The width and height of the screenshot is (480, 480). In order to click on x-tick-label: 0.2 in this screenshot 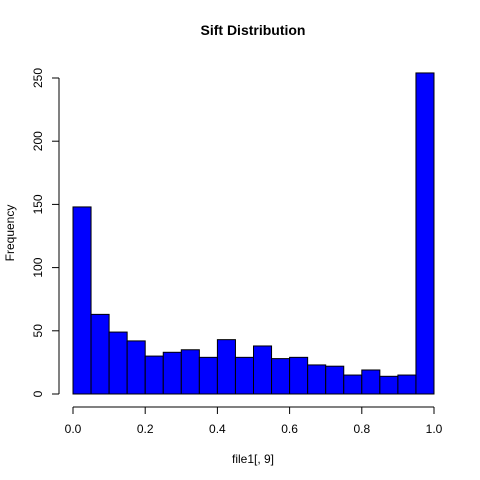, I will do `click(145, 429)`.